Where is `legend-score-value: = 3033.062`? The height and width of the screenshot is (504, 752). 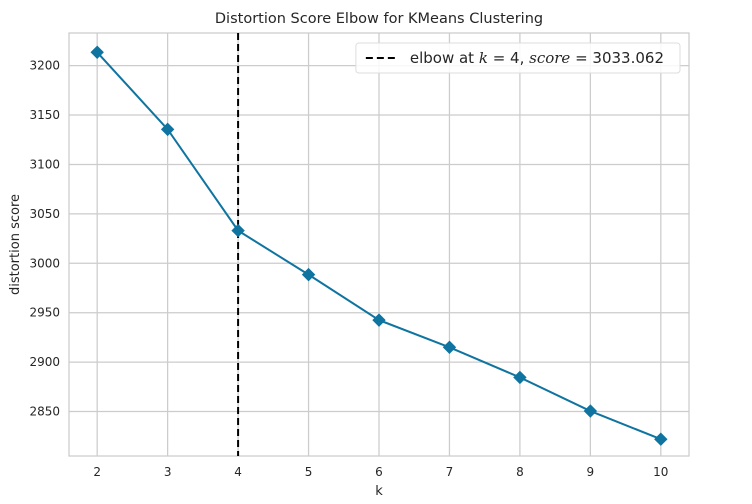
legend-score-value: = 3033.062 is located at coordinates (617, 58).